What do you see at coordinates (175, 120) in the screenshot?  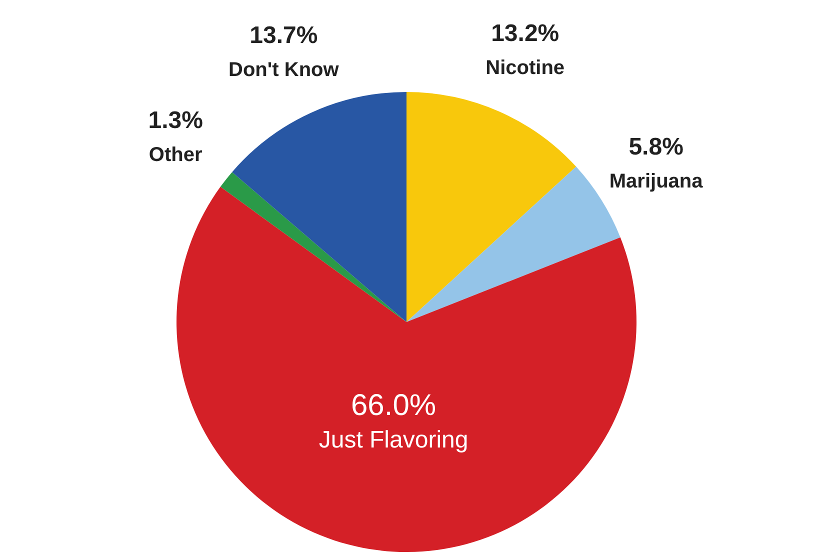 I see `data-label: 1.3%` at bounding box center [175, 120].